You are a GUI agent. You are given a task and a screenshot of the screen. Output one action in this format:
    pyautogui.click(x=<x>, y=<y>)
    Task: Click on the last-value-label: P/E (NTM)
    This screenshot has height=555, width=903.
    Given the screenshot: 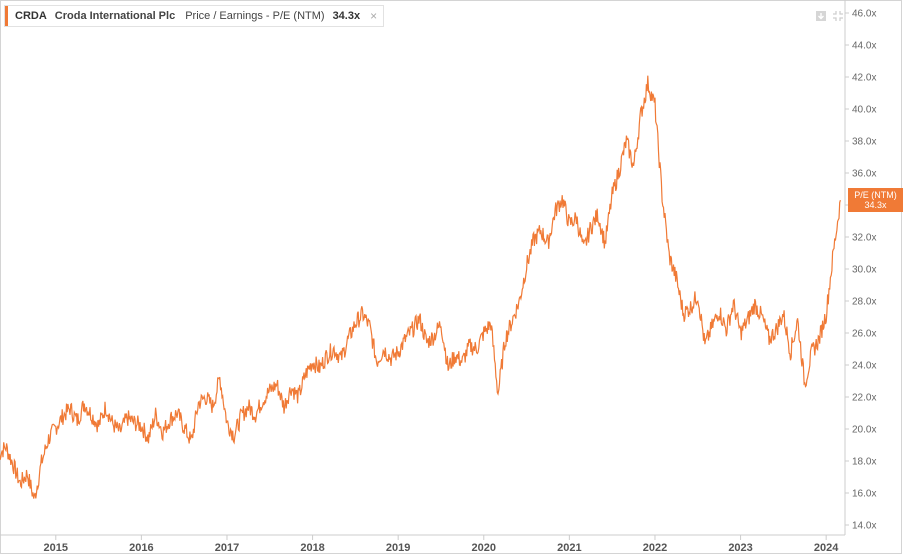 What is the action you would take?
    pyautogui.click(x=875, y=195)
    